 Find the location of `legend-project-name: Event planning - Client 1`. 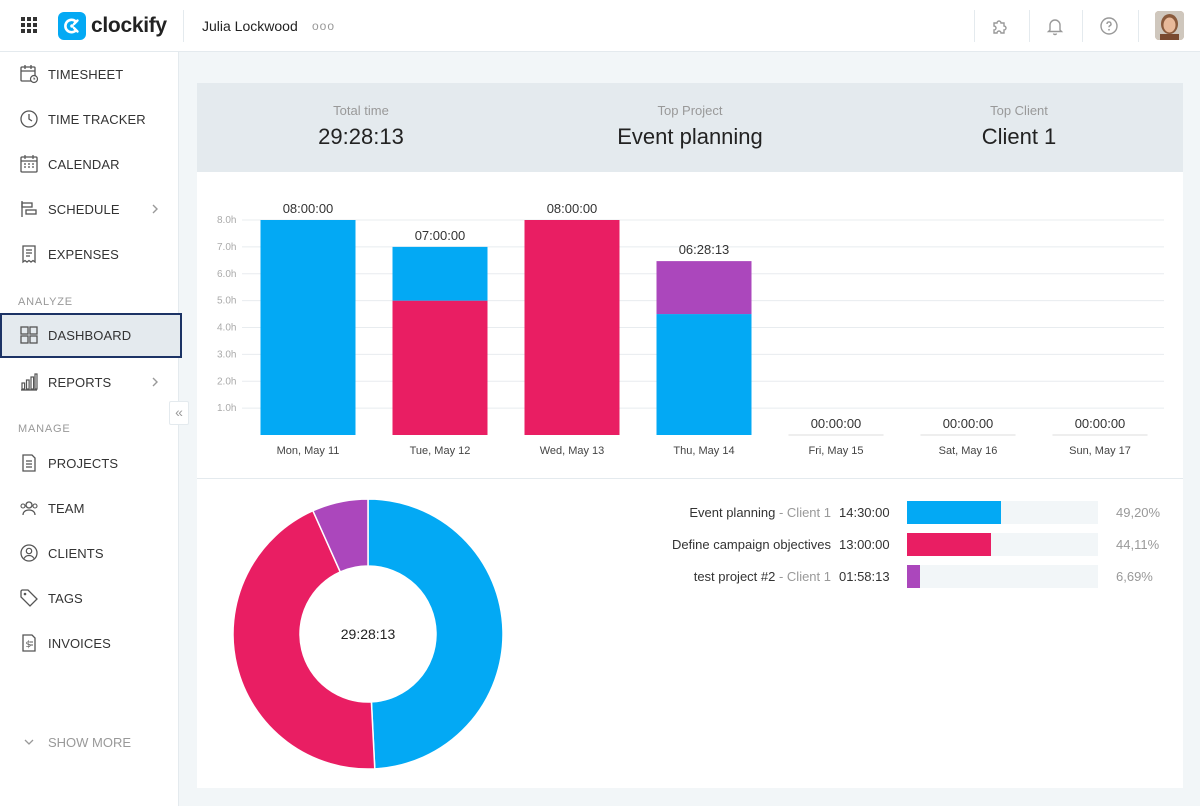

legend-project-name: Event planning - Client 1 is located at coordinates (760, 512).